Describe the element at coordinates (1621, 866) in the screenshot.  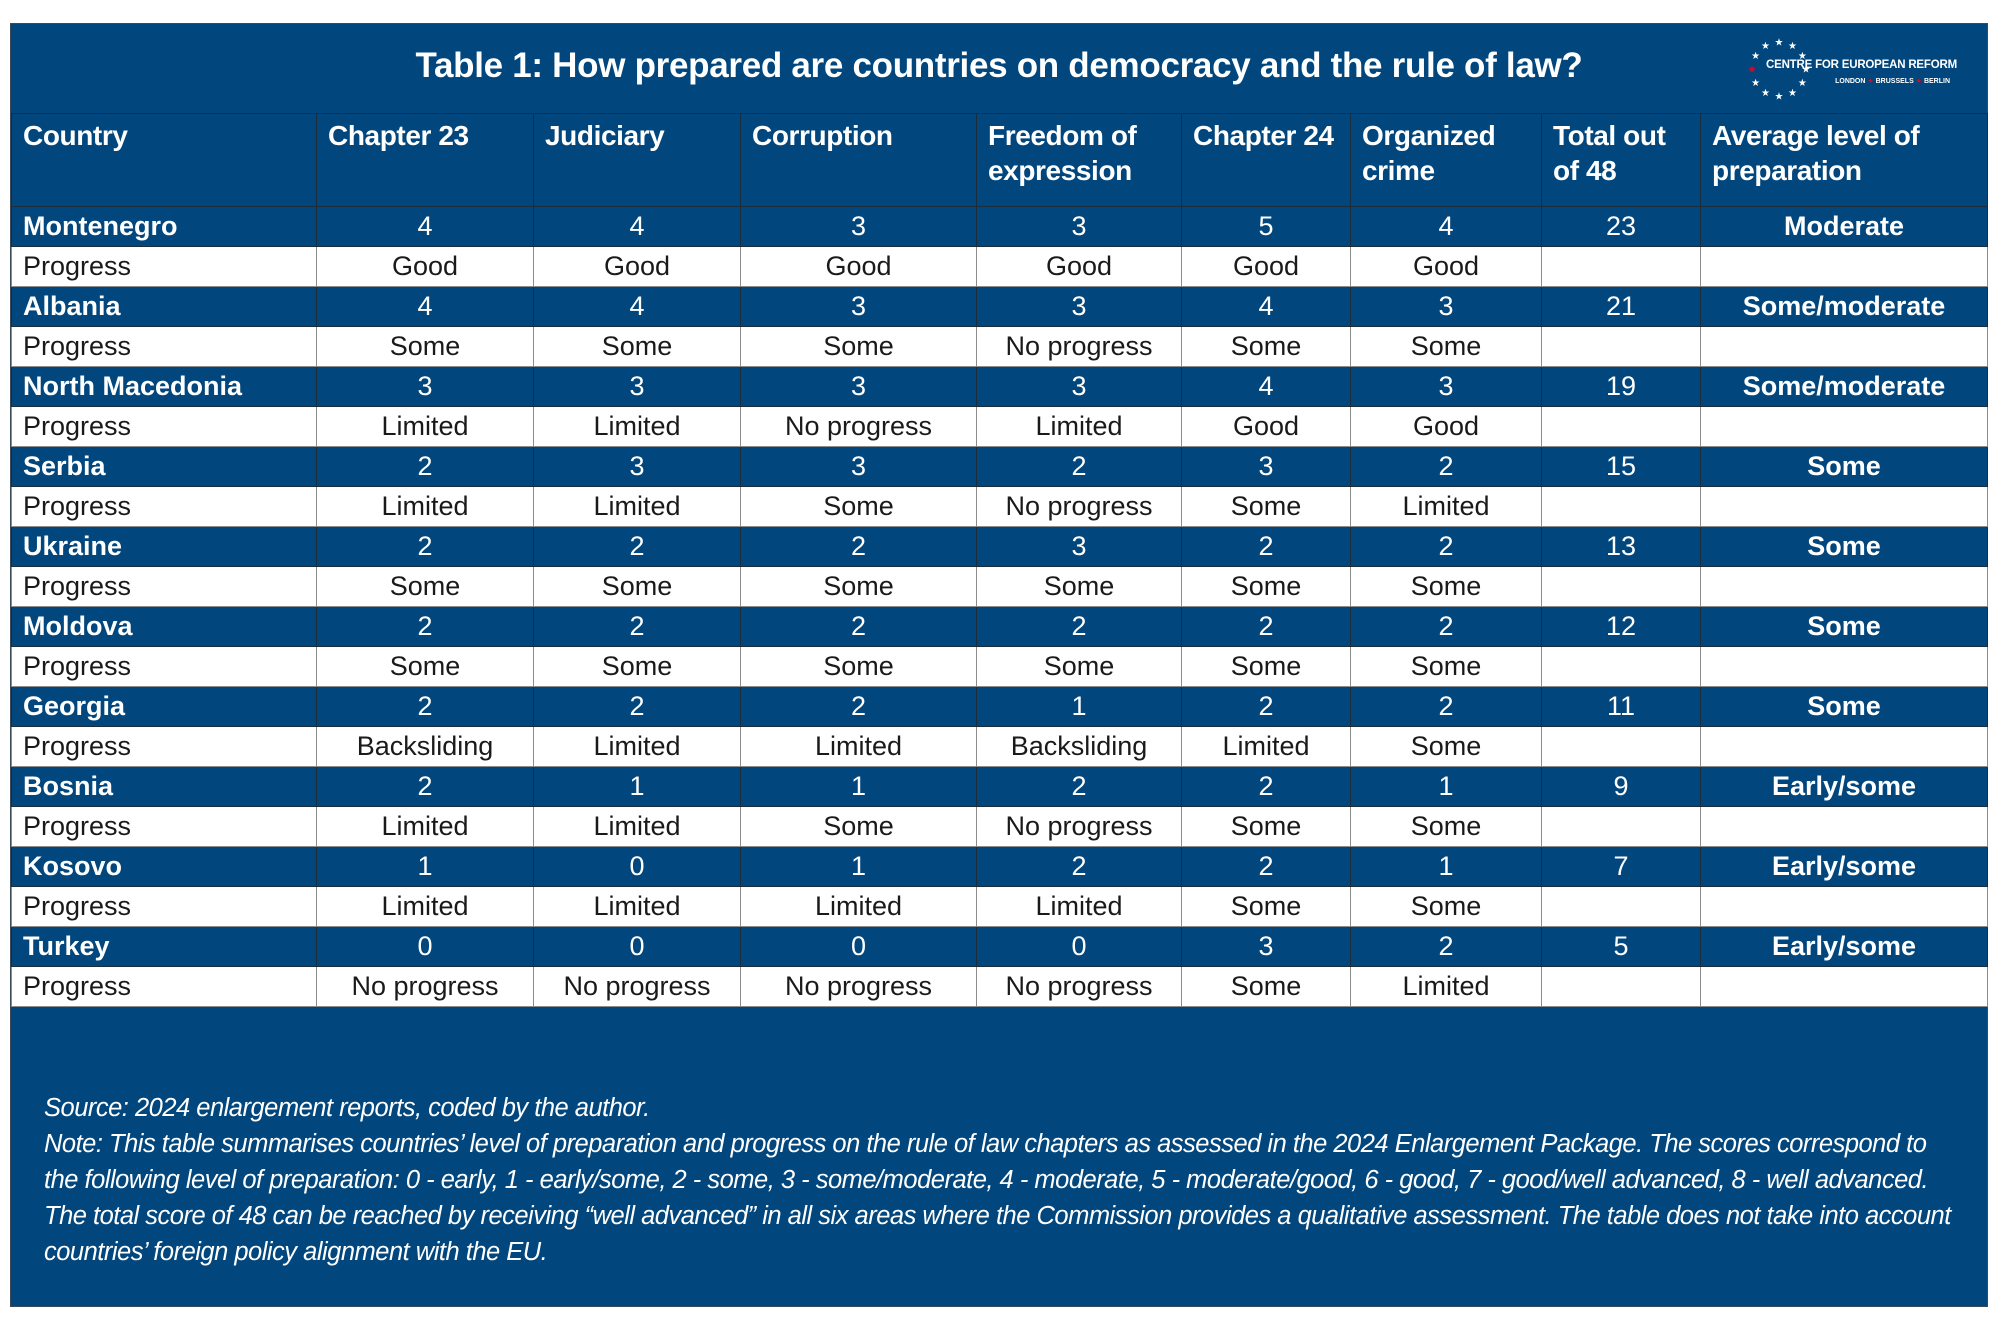
I see `total-score-cell: 7` at that location.